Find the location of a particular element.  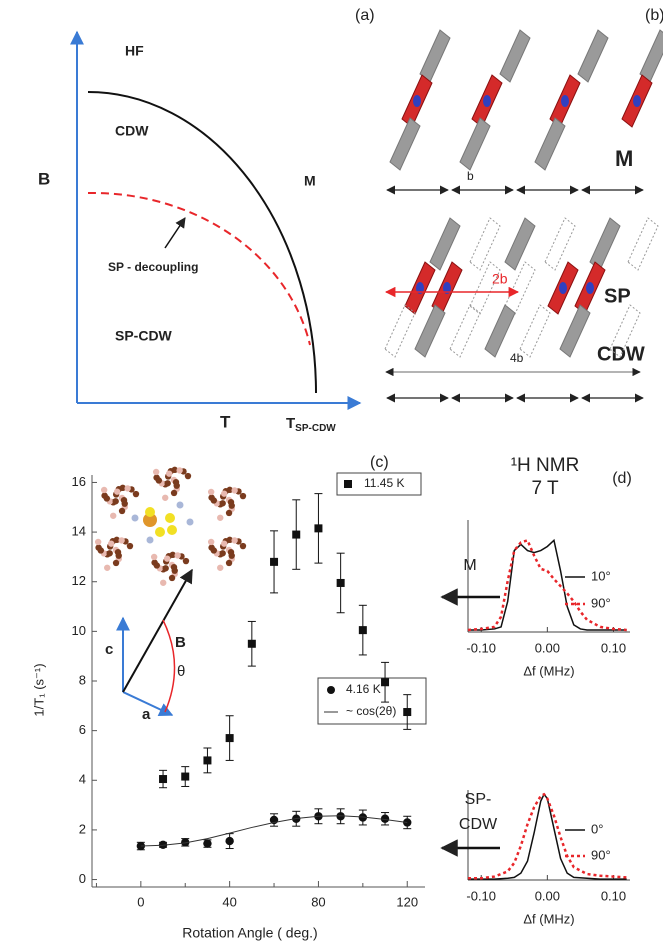

y-tick-label: 0 is located at coordinates (82, 878).